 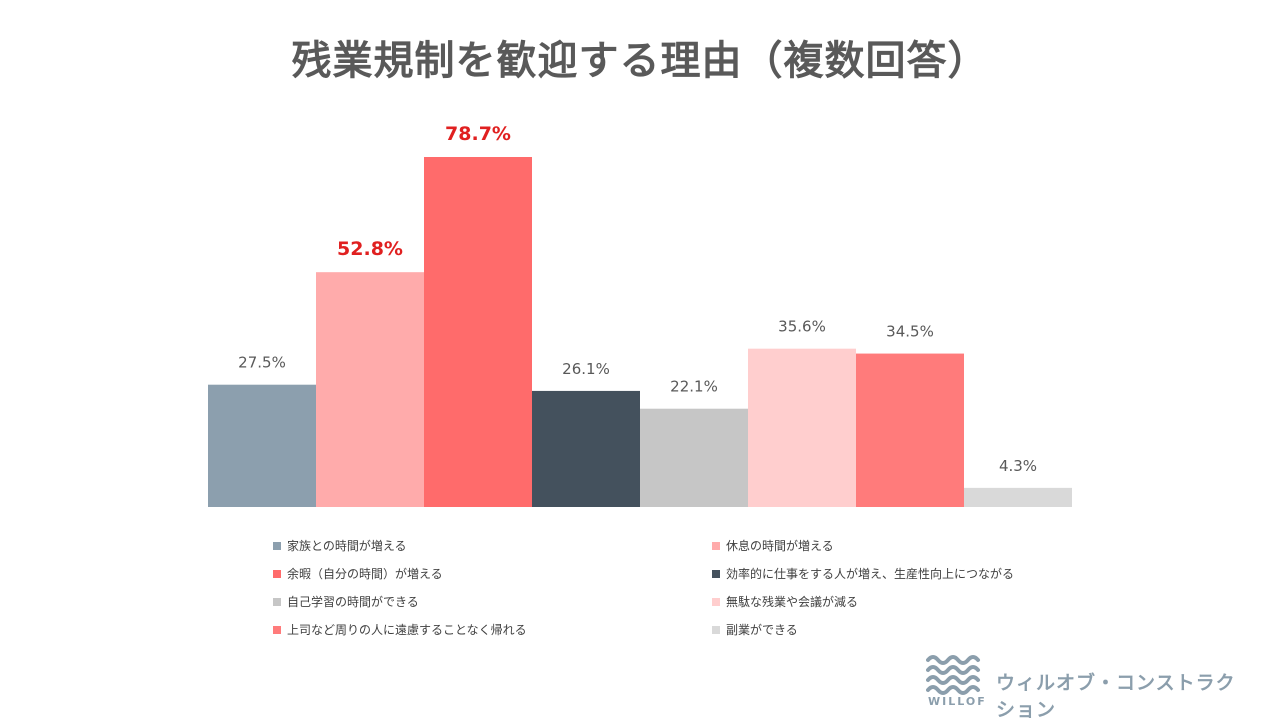 I want to click on company-logo: WILLOF ウィルオブ・コンストラクション, so click(x=1086, y=687).